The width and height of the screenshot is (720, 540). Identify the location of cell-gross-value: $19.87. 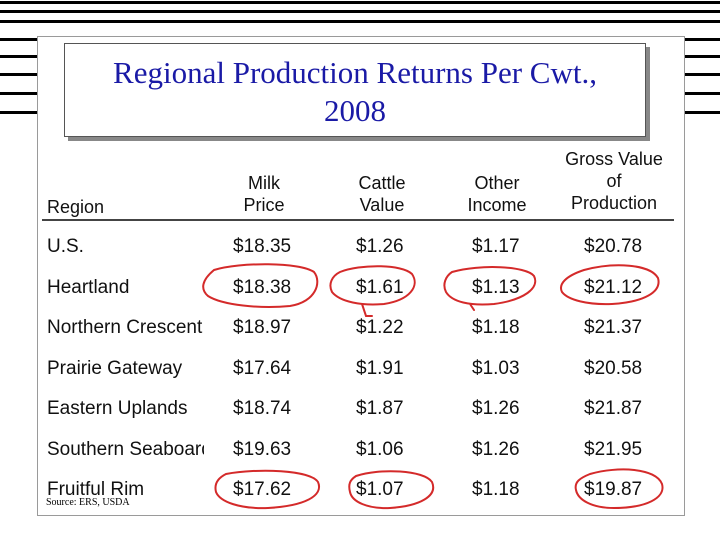
(613, 489).